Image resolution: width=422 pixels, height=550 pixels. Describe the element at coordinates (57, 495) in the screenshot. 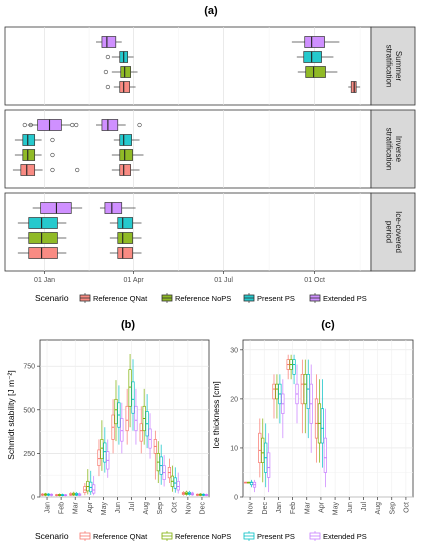

I see `box-reference-qnat-feb` at that location.